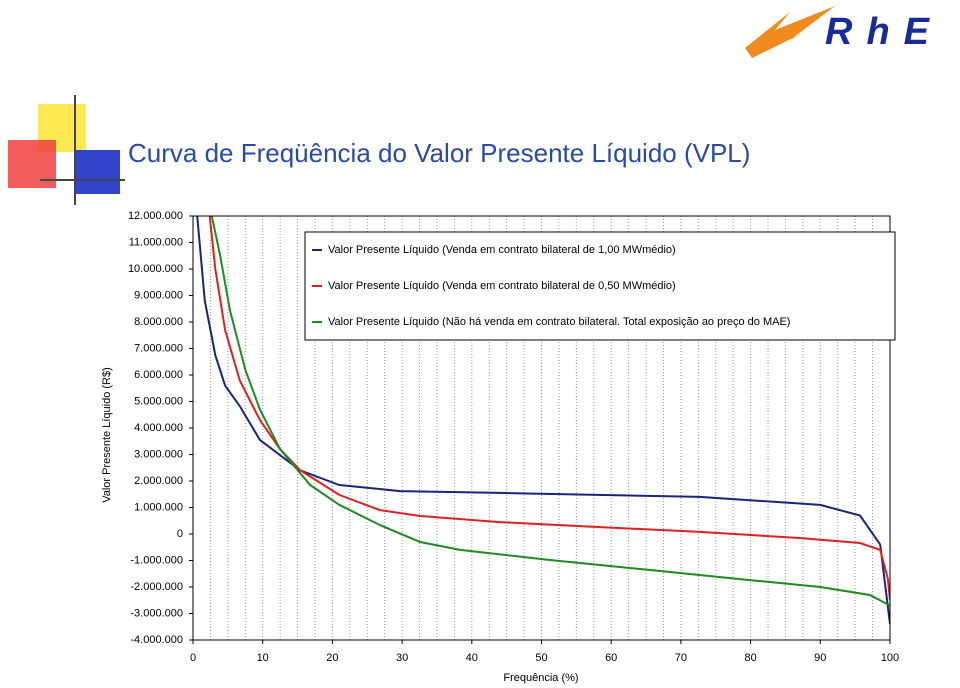  What do you see at coordinates (156, 560) in the screenshot?
I see `y-tick-label: -1.000.000` at bounding box center [156, 560].